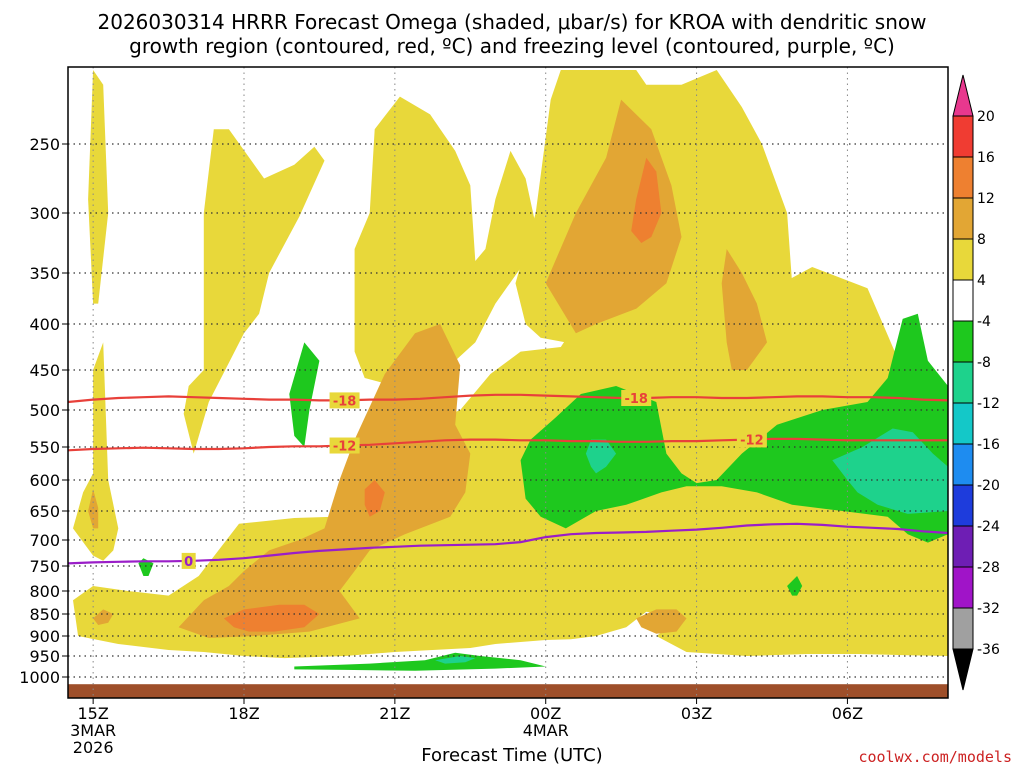 This screenshot has height=768, width=1024. What do you see at coordinates (44, 447) in the screenshot?
I see `y-tick-label-550: 550` at bounding box center [44, 447].